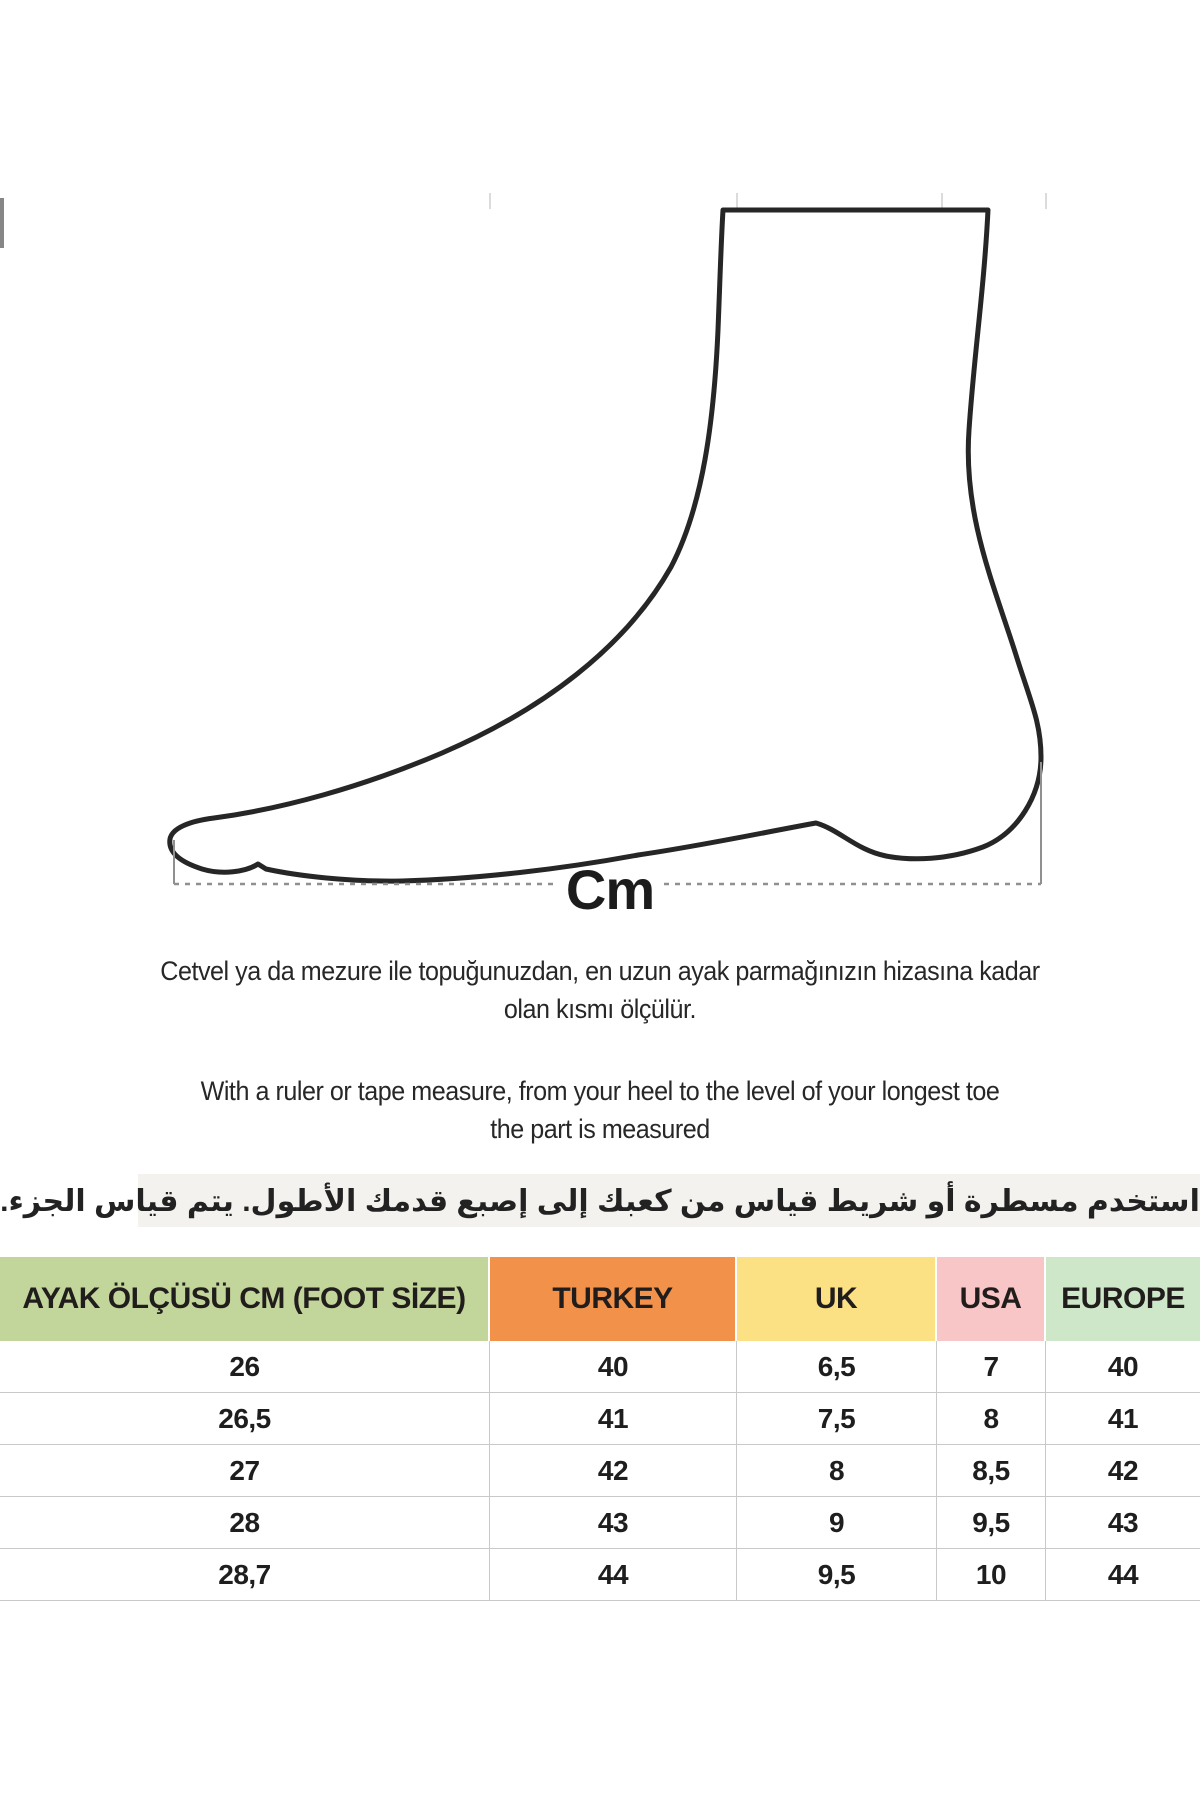  Describe the element at coordinates (991, 1575) in the screenshot. I see `size-cell: 10` at that location.